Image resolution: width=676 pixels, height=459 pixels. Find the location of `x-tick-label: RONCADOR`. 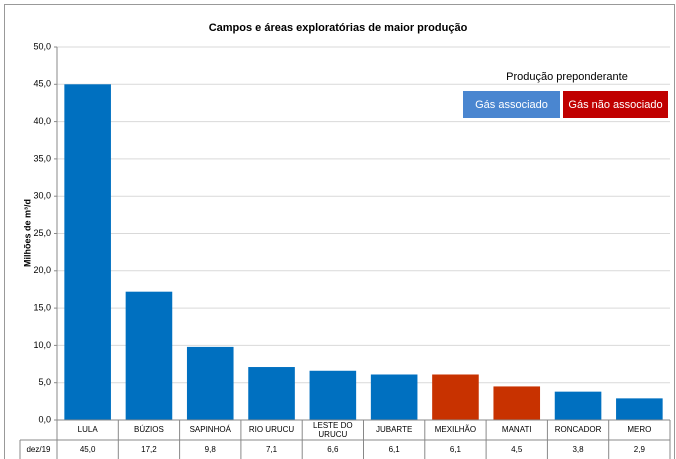

x-tick-label: RONCADOR is located at coordinates (578, 430).